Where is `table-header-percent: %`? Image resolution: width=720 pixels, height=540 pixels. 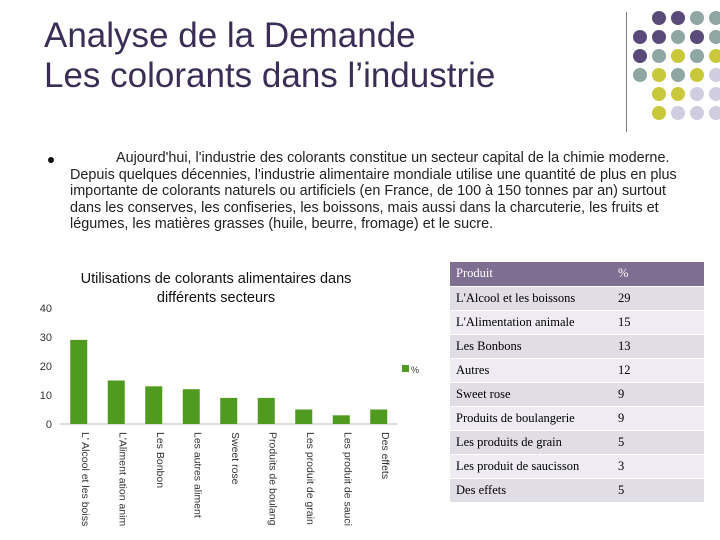 table-header-percent: % is located at coordinates (658, 274).